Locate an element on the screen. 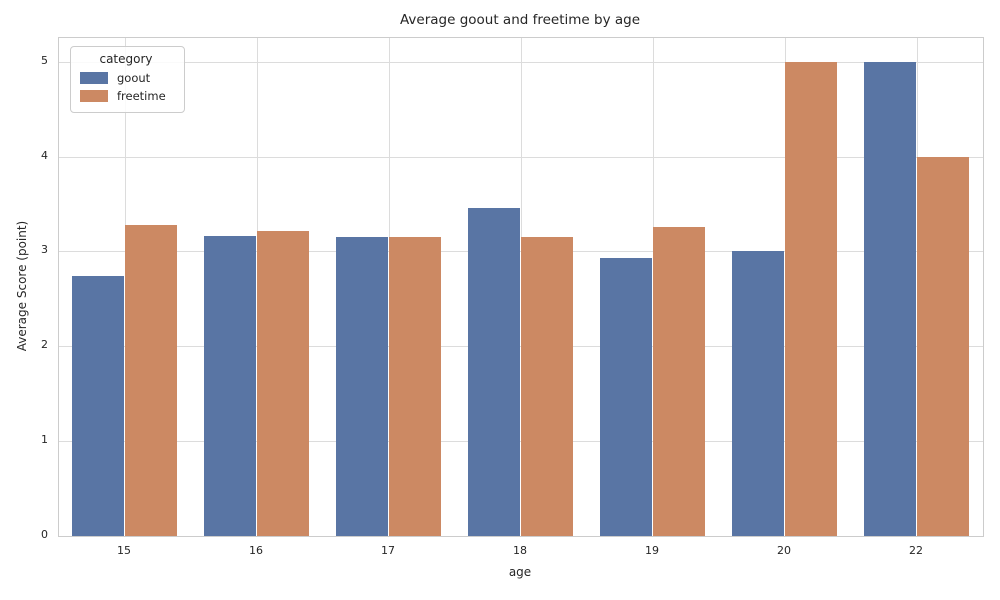 Image resolution: width=1000 pixels, height=600 pixels. x-tick-label-19: 19 is located at coordinates (652, 550).